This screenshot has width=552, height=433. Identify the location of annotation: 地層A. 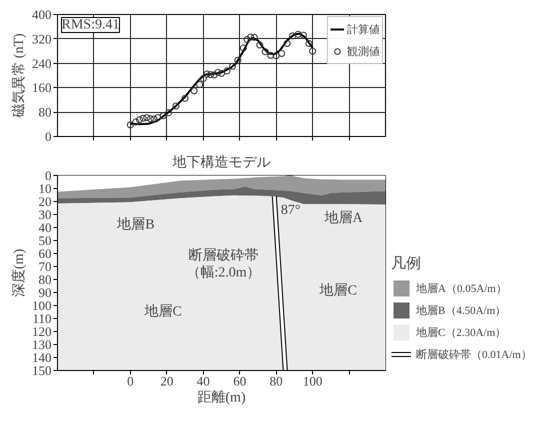
(343, 218).